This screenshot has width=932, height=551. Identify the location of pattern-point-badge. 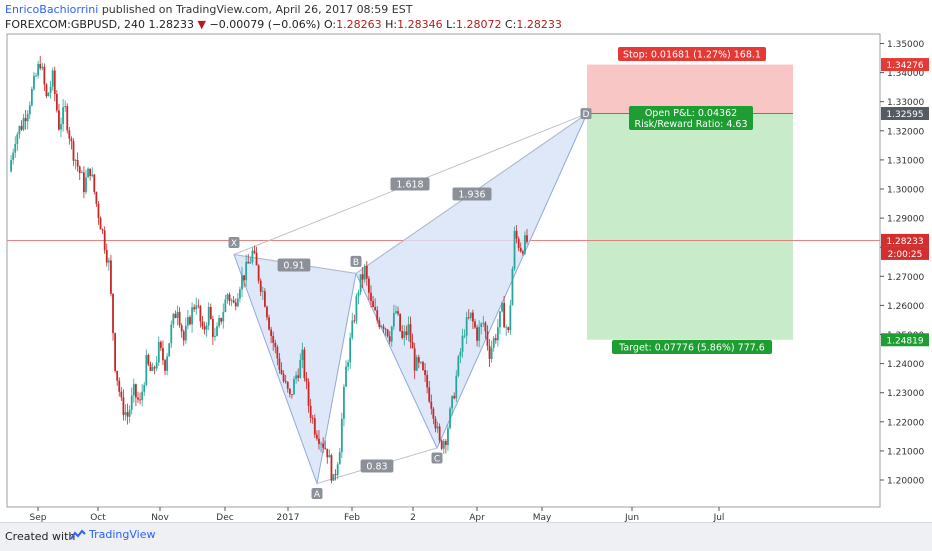
(234, 242).